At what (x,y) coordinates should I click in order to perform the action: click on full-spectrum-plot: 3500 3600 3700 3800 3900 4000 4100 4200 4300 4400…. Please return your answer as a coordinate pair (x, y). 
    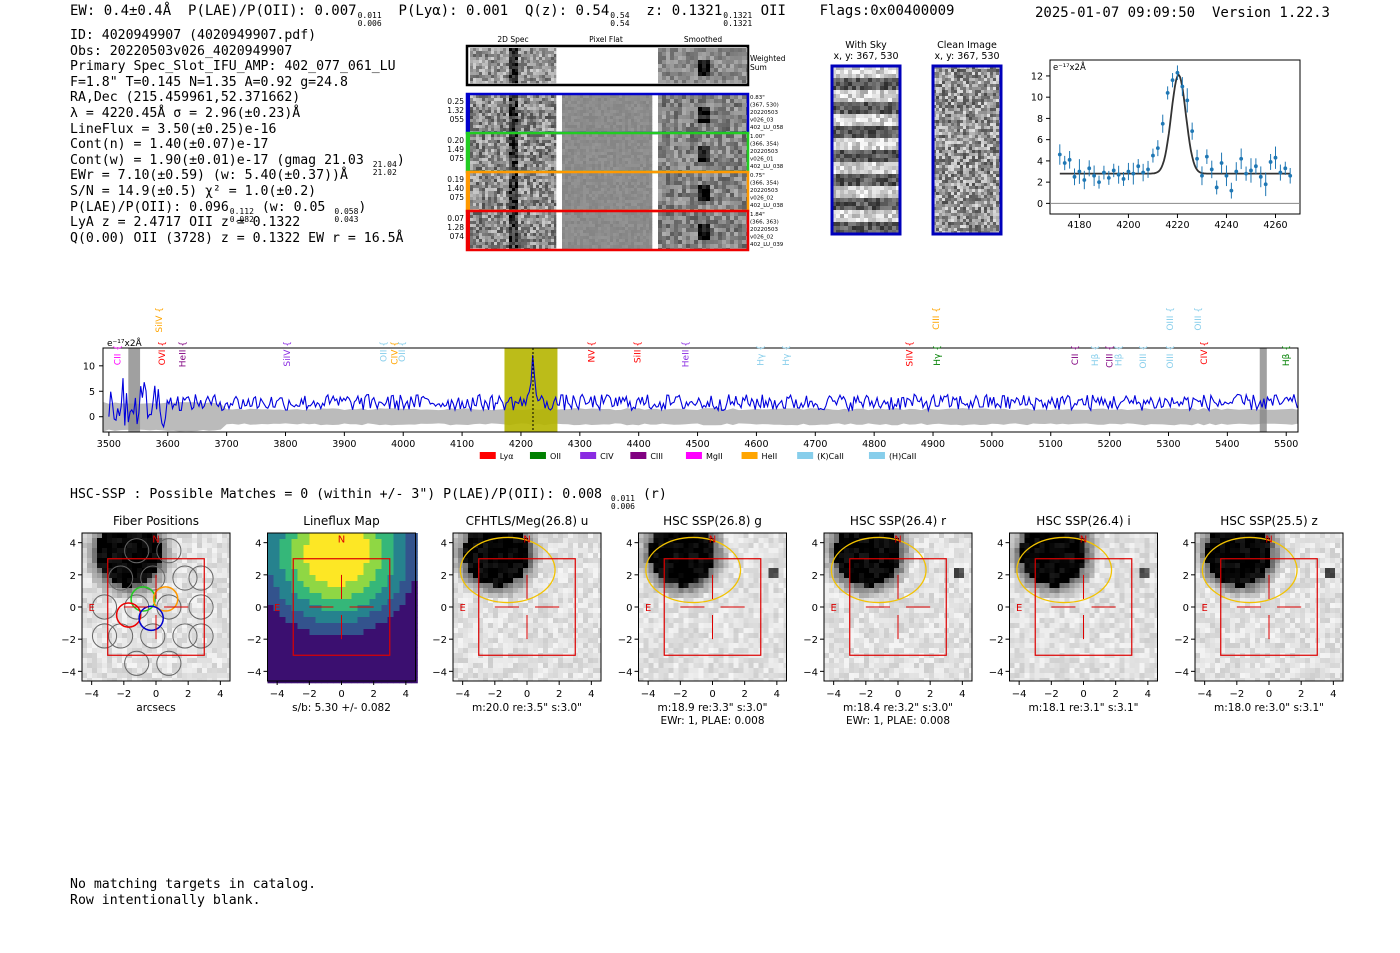
    Looking at the image, I should click on (691, 384).